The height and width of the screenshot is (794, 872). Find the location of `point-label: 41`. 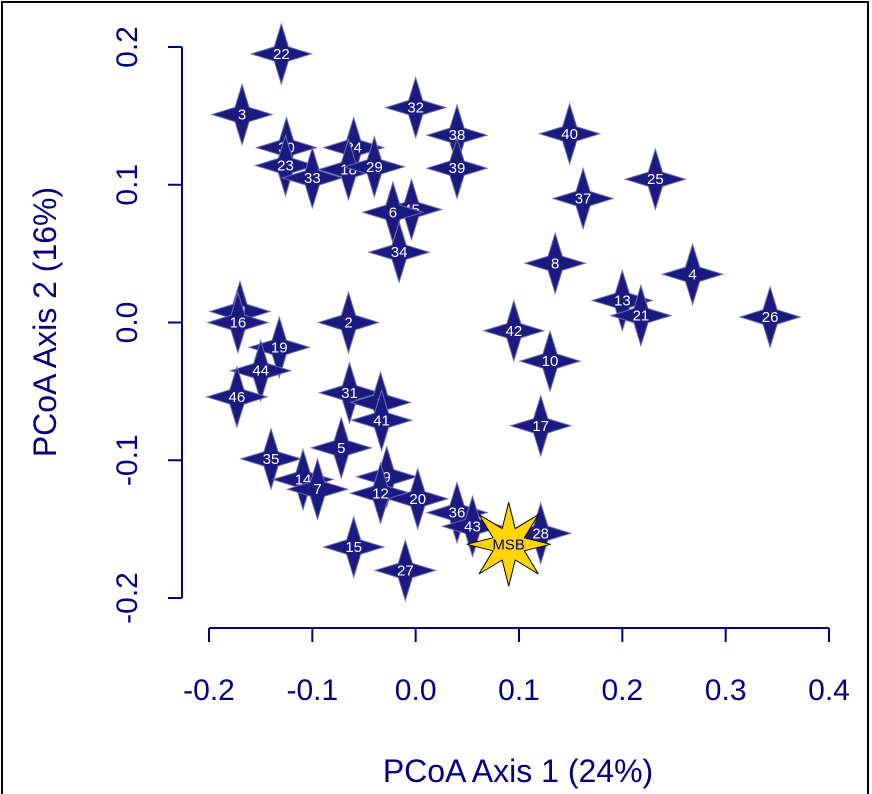

point-label: 41 is located at coordinates (381, 420).